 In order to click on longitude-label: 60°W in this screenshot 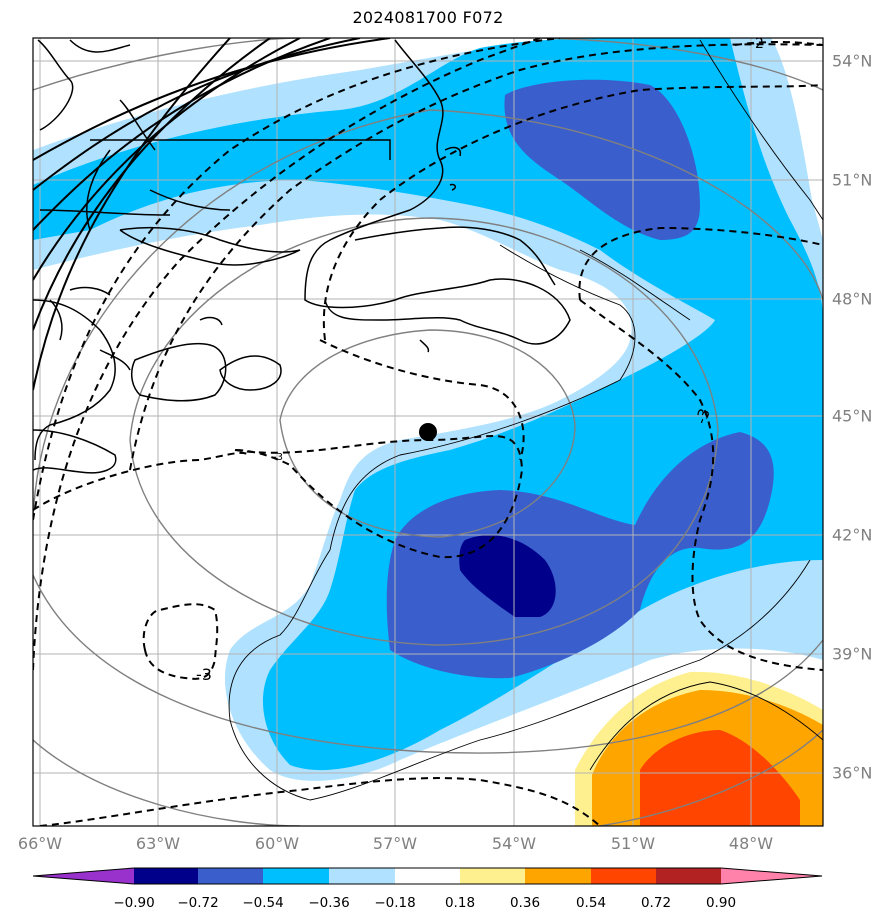, I will do `click(277, 843)`.